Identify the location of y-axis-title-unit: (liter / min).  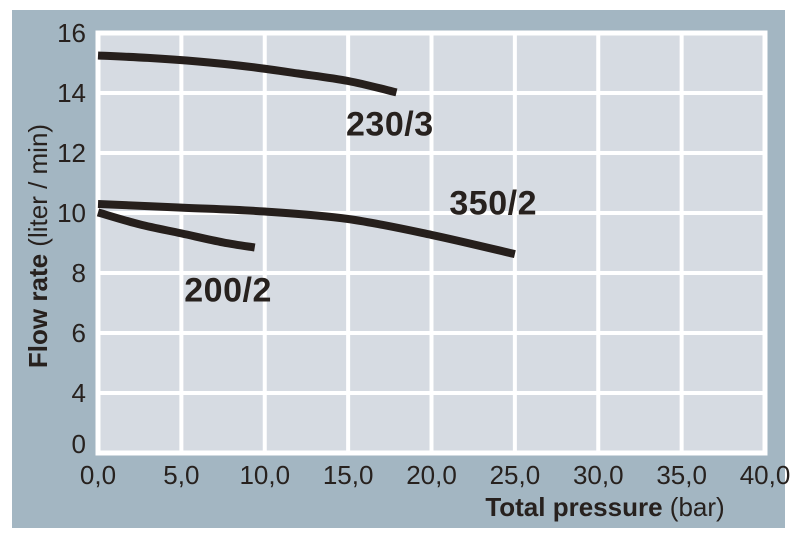
(38, 188).